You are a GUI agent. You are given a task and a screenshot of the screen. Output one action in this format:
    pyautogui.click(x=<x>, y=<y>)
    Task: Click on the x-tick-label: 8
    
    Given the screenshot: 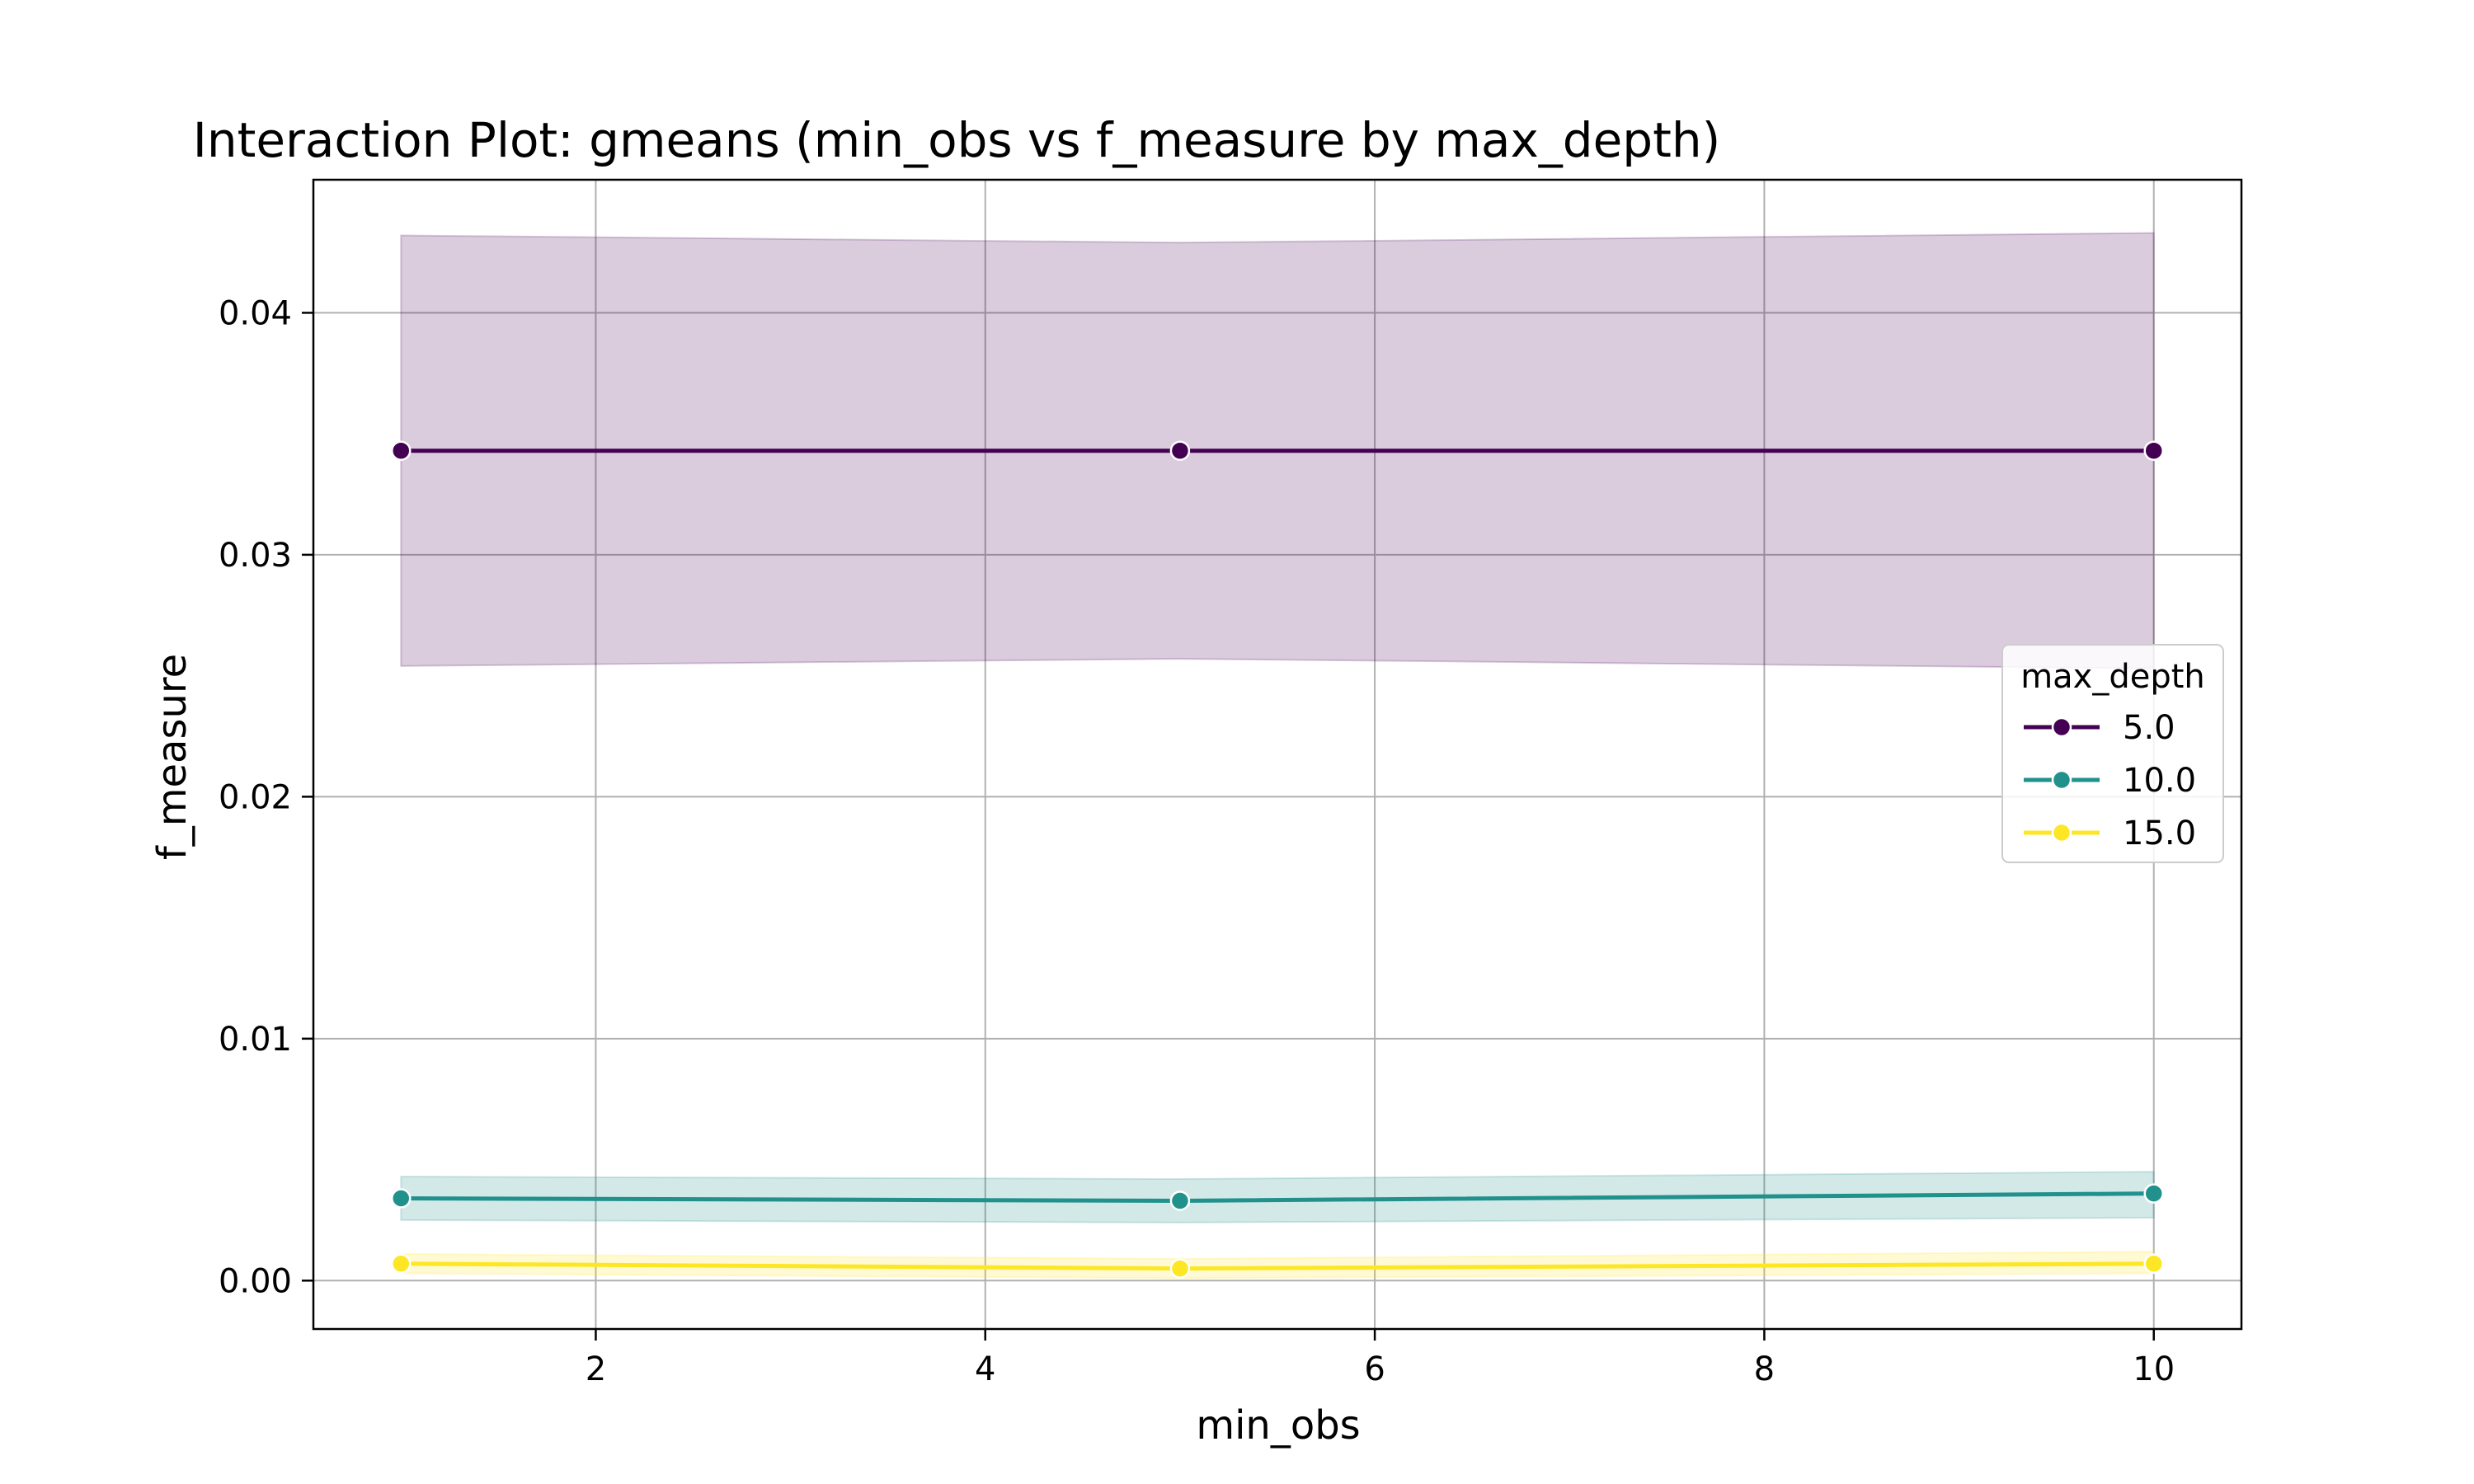 What is the action you would take?
    pyautogui.click(x=1764, y=1369)
    